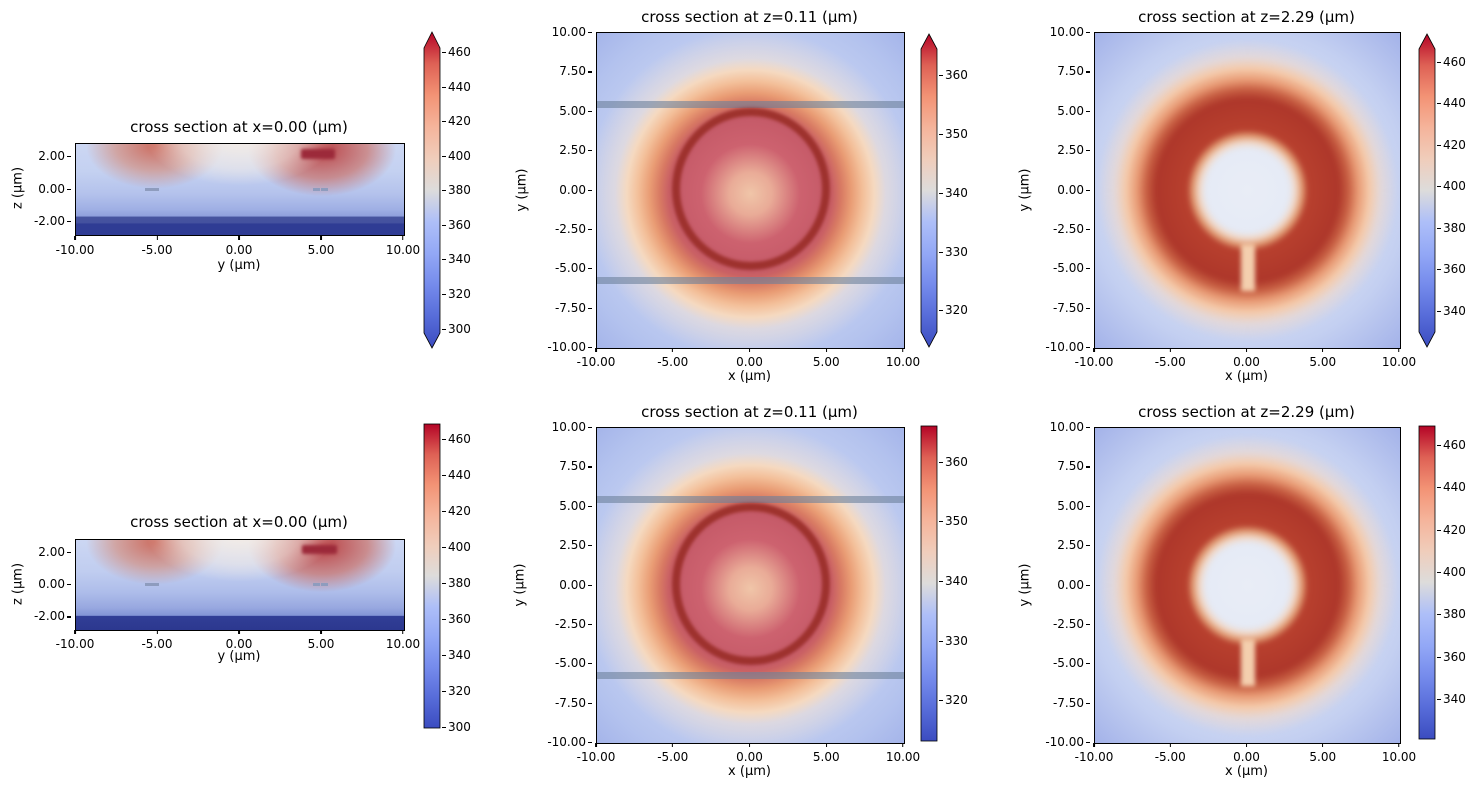 This screenshot has width=1480, height=793. I want to click on y-tick-label: -10.00, so click(1069, 347).